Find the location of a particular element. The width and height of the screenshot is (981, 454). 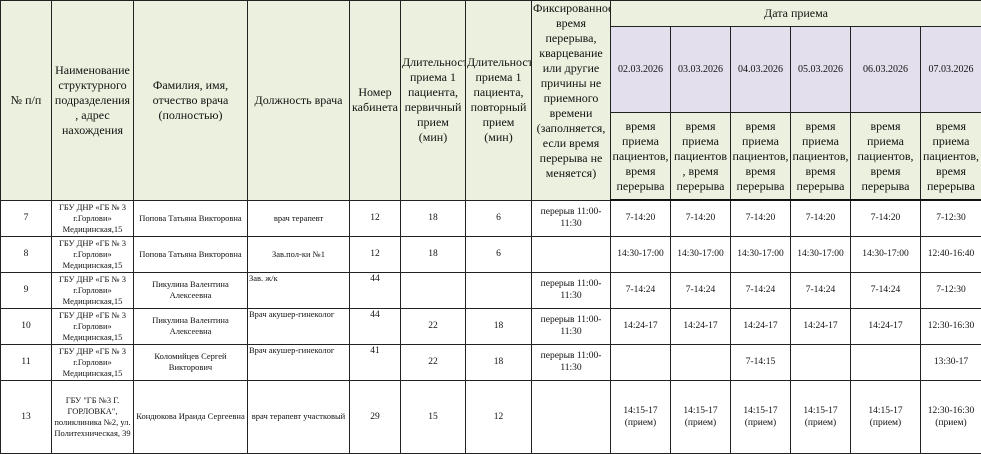

cell-room: 12 is located at coordinates (375, 218).